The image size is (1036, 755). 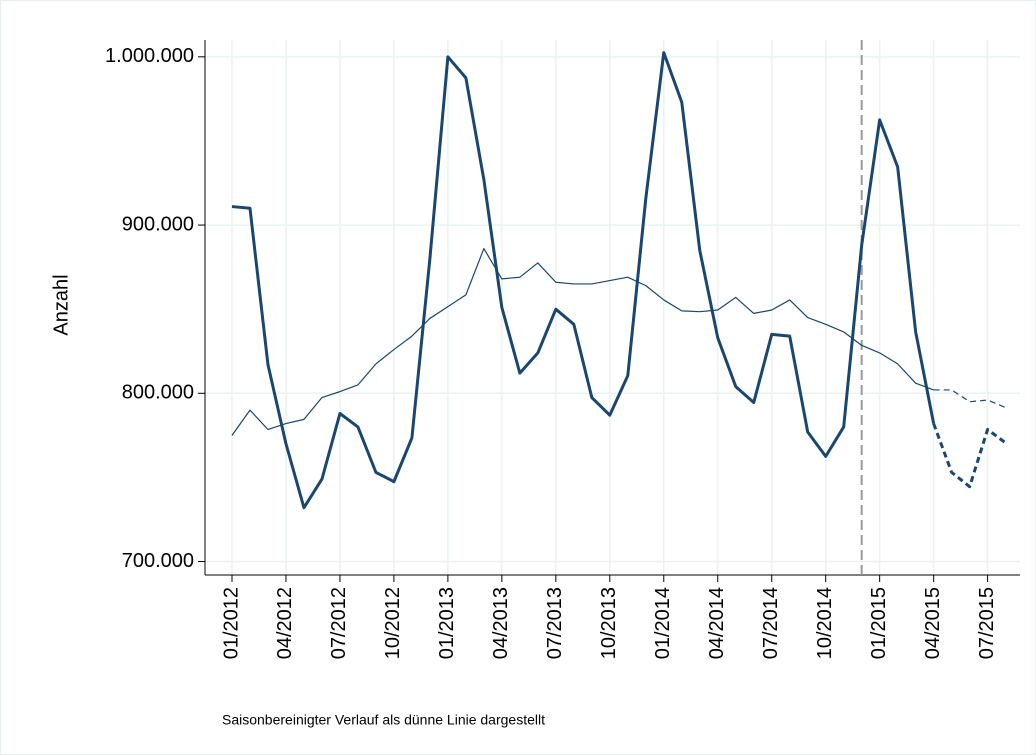 What do you see at coordinates (933, 623) in the screenshot?
I see `x-tick-label: 04/2015` at bounding box center [933, 623].